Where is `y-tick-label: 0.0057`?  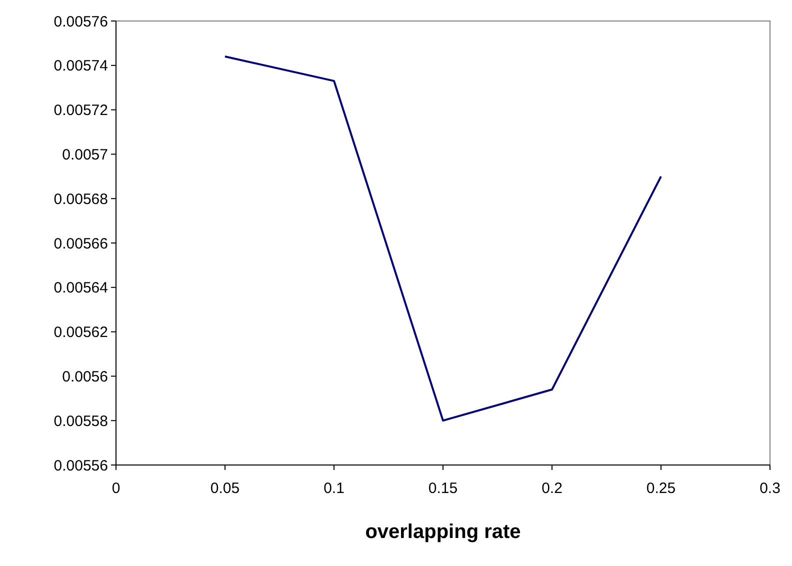 y-tick-label: 0.0057 is located at coordinates (85, 155).